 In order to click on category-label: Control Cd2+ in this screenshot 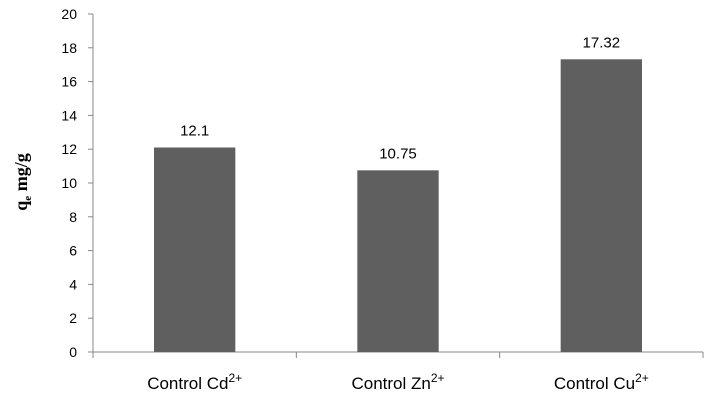, I will do `click(194, 382)`.